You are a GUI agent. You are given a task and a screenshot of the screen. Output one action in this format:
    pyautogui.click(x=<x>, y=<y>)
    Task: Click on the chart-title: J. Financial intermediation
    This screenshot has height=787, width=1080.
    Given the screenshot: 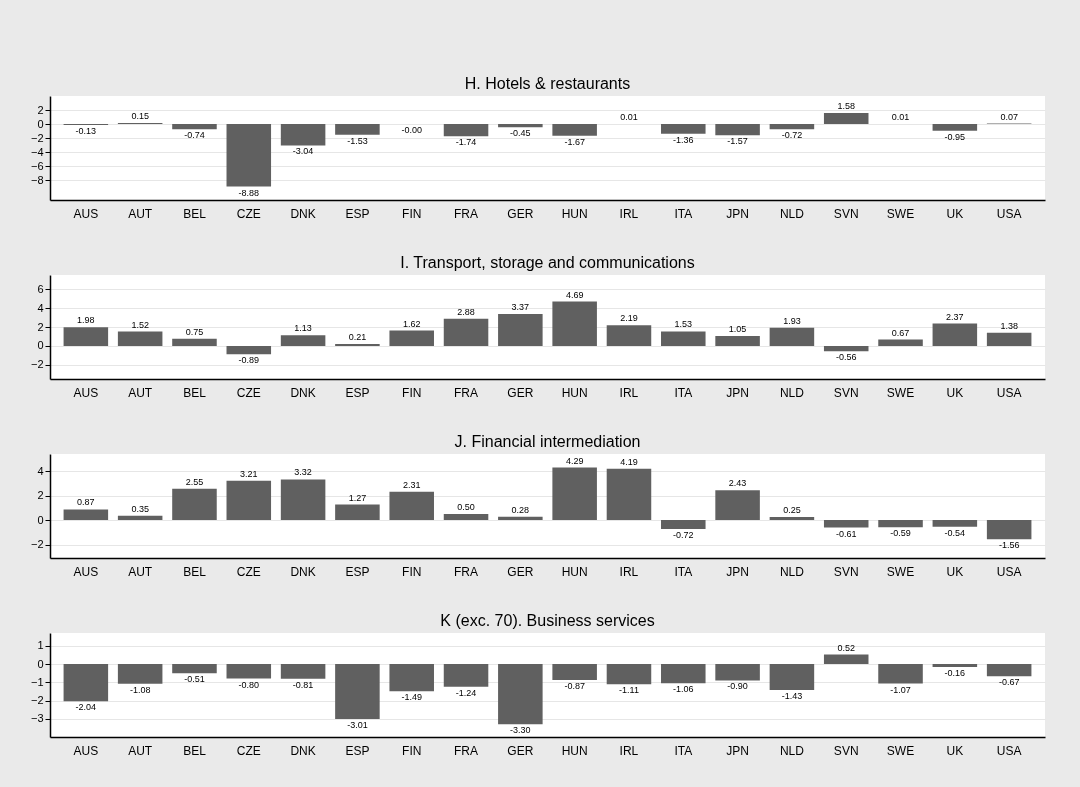 What is the action you would take?
    pyautogui.click(x=547, y=441)
    